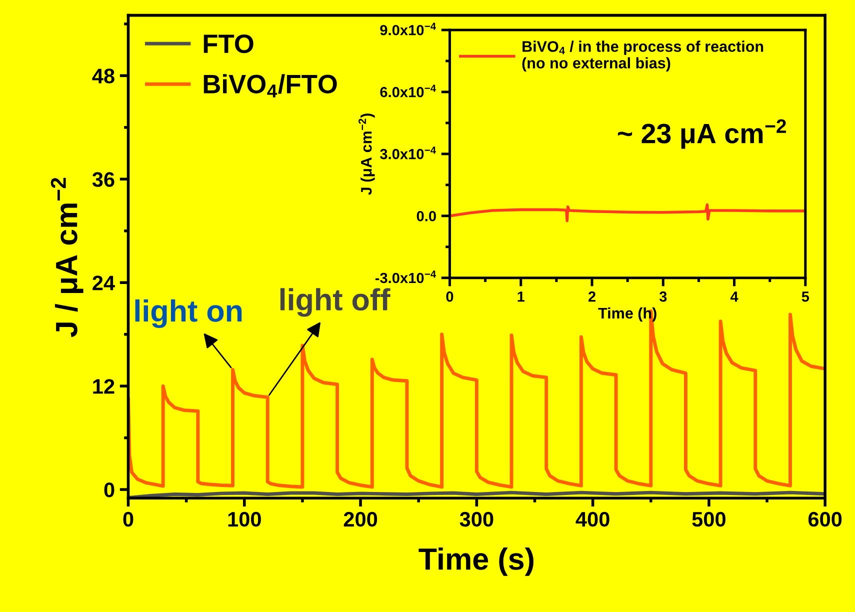 The height and width of the screenshot is (612, 855). Describe the element at coordinates (643, 56) in the screenshot. I see `legend-label: BiVO$_{4}$ / in the process of reaction (no no external bias)` at that location.